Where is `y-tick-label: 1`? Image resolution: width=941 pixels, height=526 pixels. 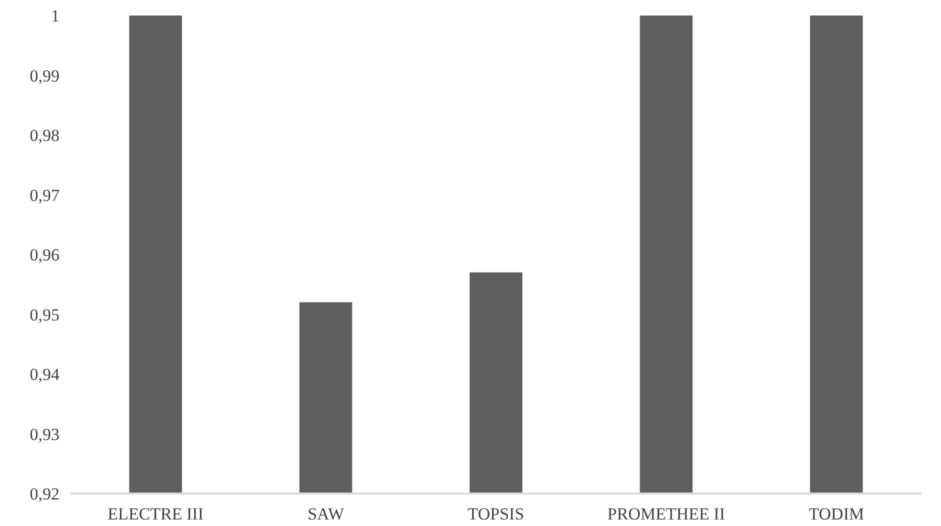
y-tick-label: 1 is located at coordinates (55, 16).